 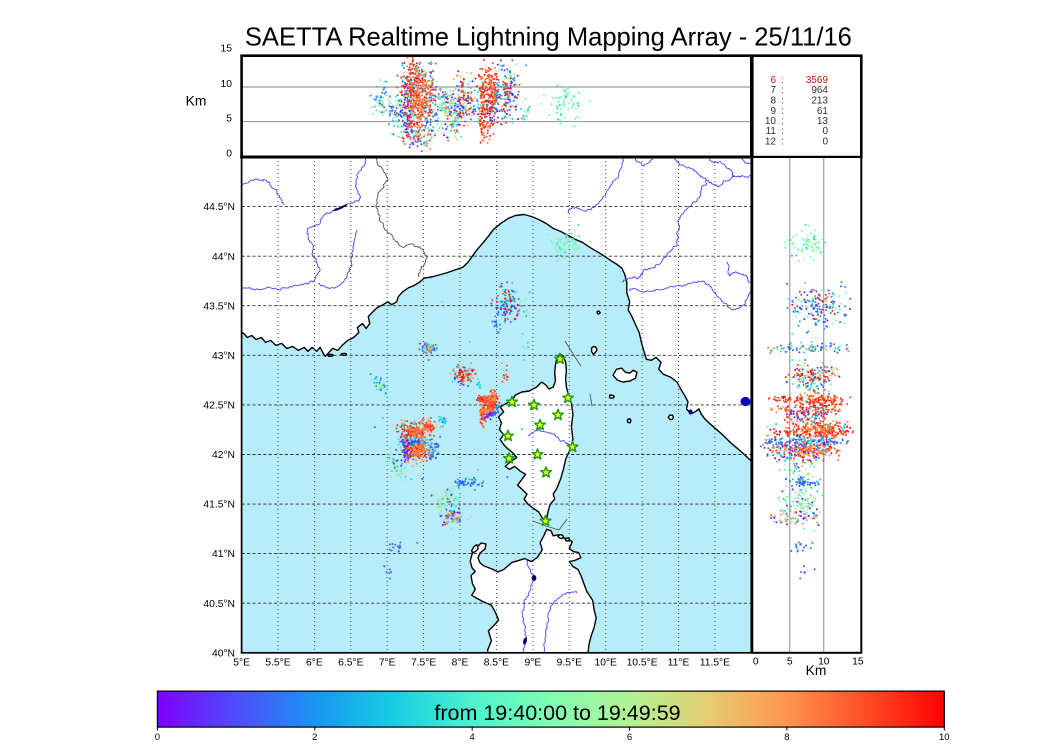 I want to click on svg-text: 40.5°N, so click(x=219, y=604).